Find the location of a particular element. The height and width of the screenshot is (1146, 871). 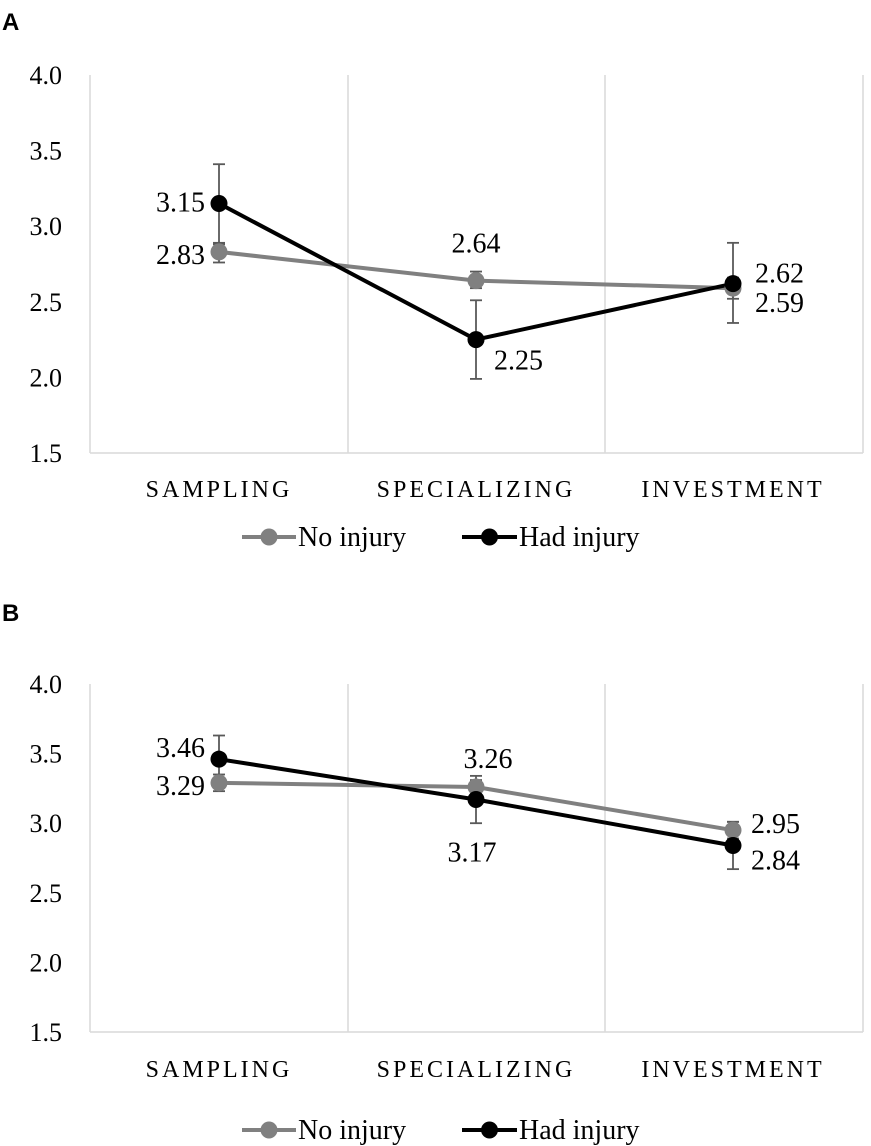

data-label: 3.29 is located at coordinates (180, 786).